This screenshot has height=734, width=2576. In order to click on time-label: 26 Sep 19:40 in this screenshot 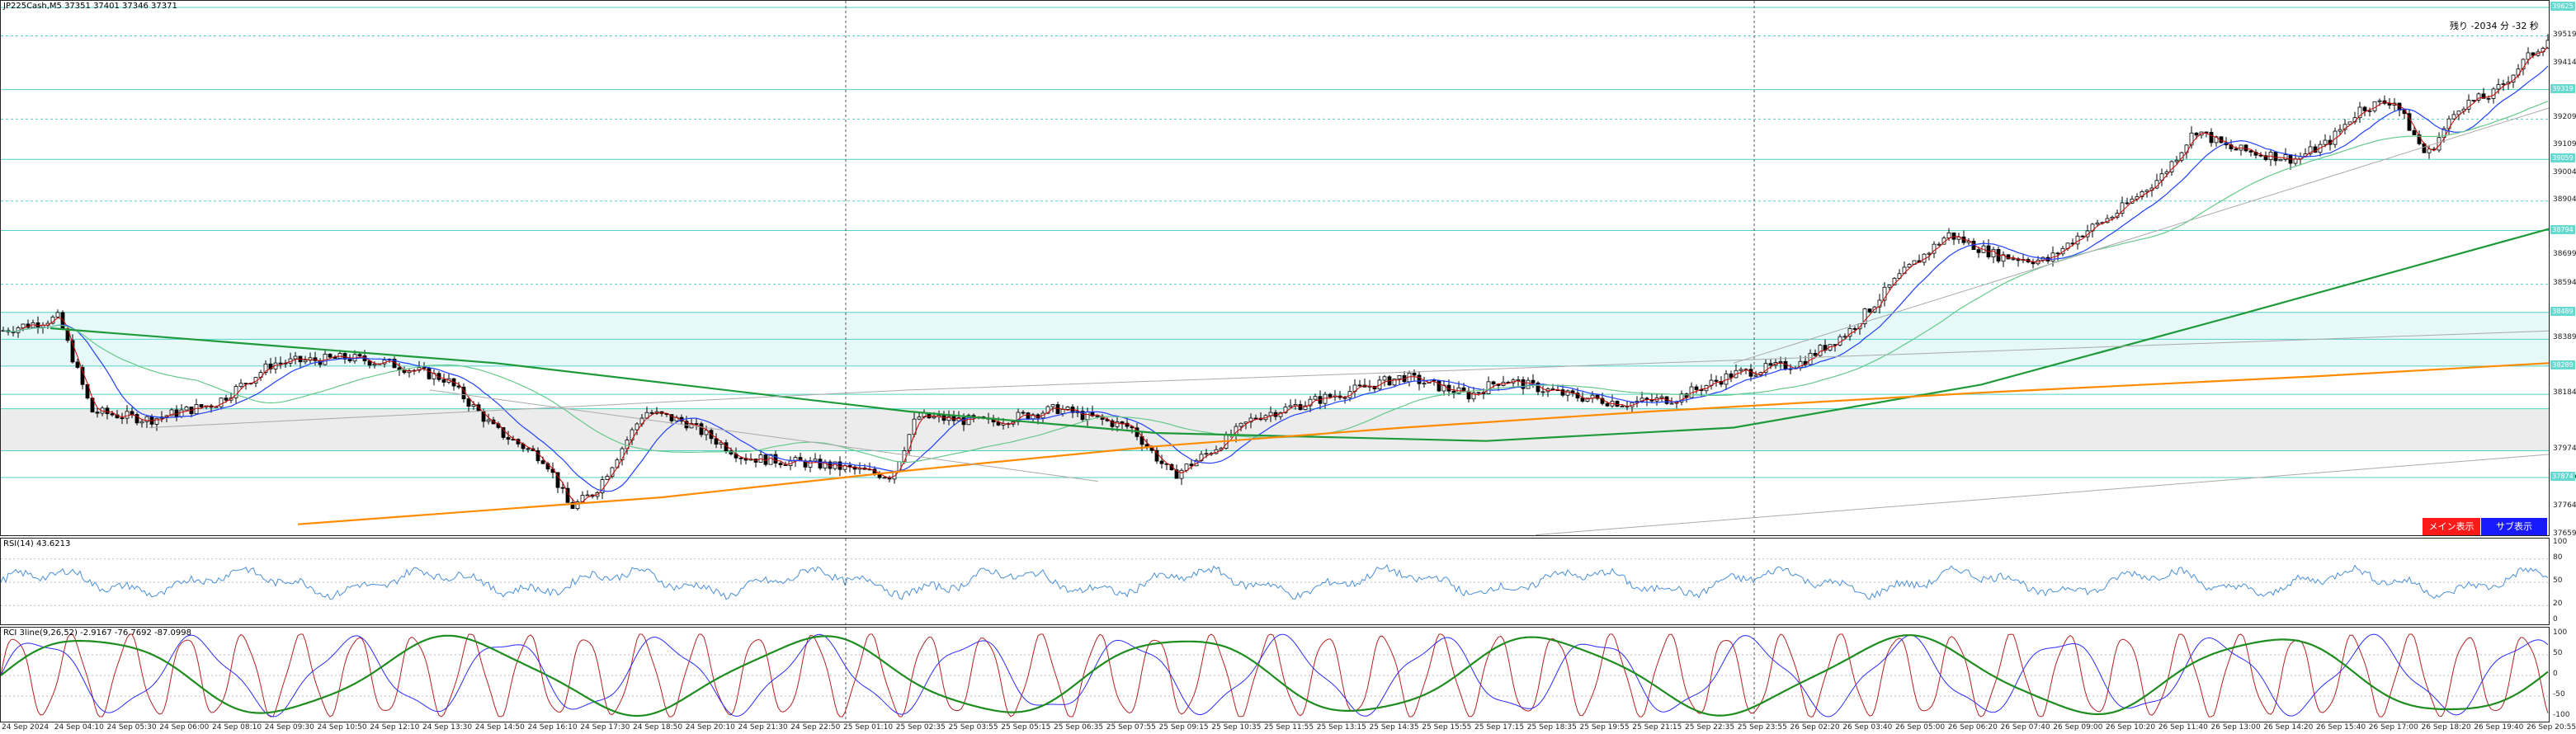, I will do `click(2499, 727)`.